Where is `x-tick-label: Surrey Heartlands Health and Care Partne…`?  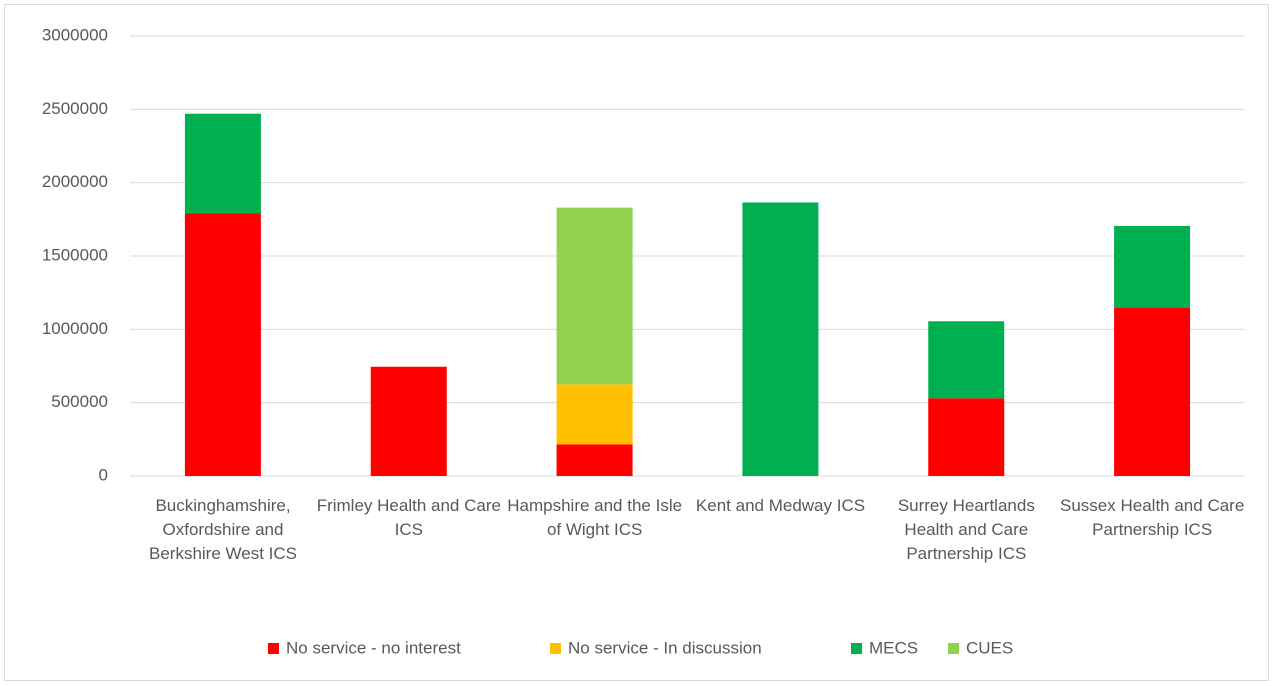 x-tick-label: Surrey Heartlands Health and Care Partne… is located at coordinates (966, 529).